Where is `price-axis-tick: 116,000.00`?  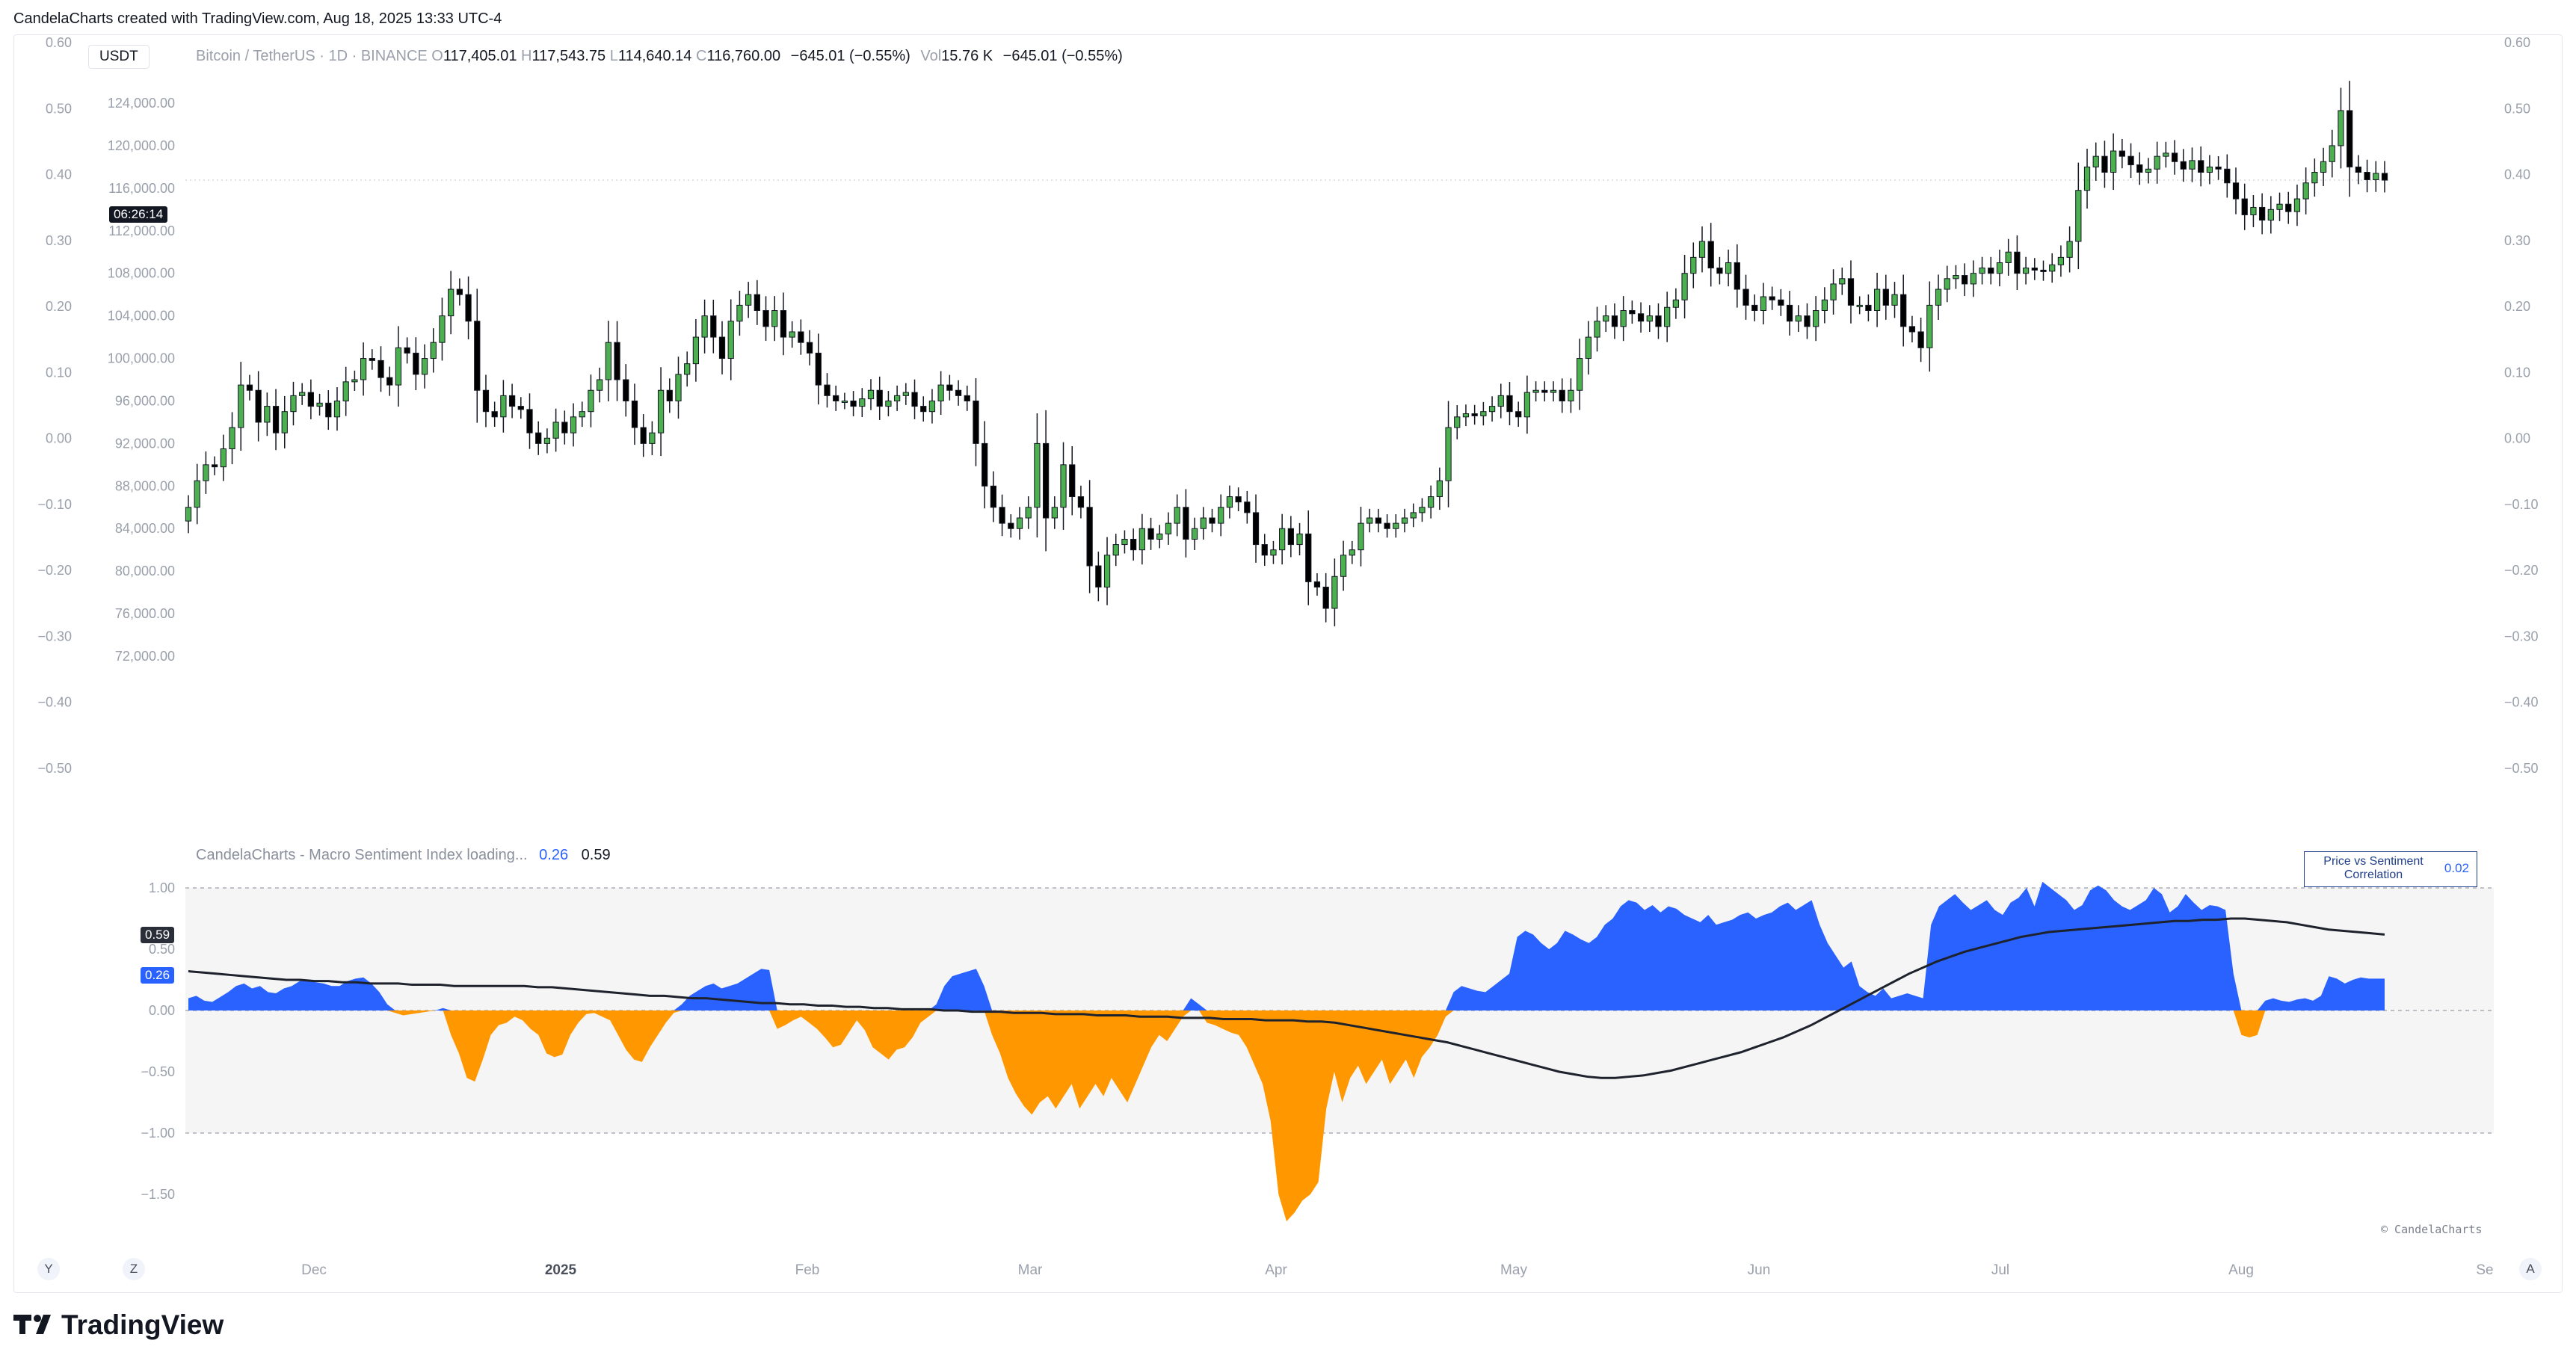
price-axis-tick: 116,000.00 is located at coordinates (141, 188).